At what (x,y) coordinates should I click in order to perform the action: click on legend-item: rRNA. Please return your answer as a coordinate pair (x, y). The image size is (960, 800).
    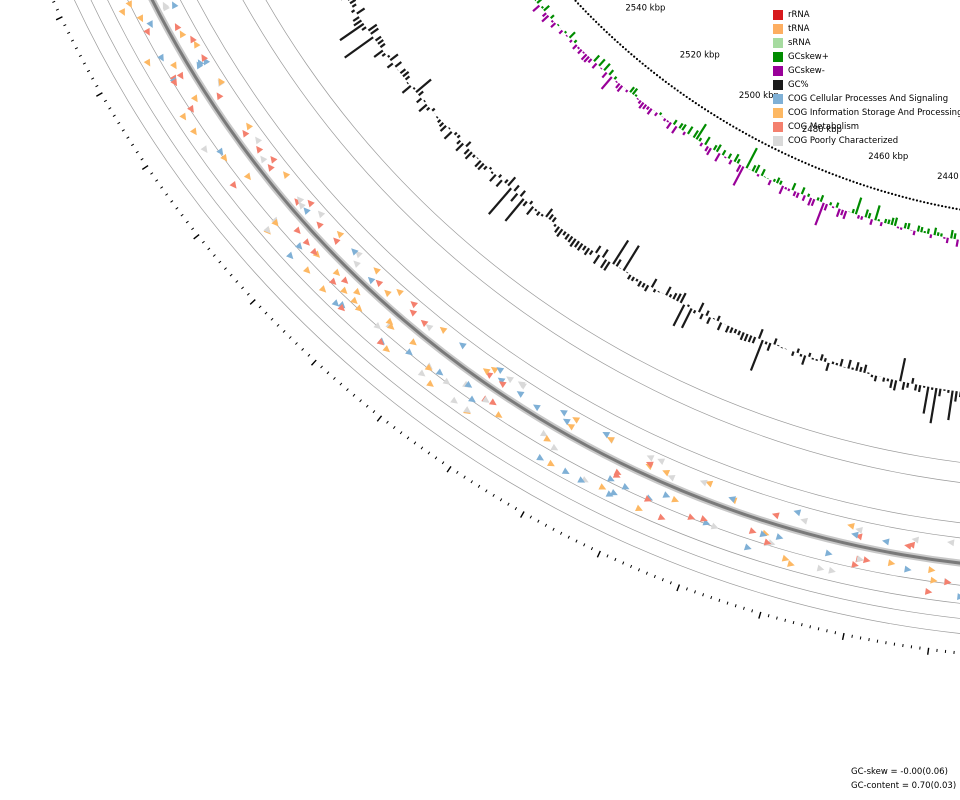
    Looking at the image, I should click on (866, 15).